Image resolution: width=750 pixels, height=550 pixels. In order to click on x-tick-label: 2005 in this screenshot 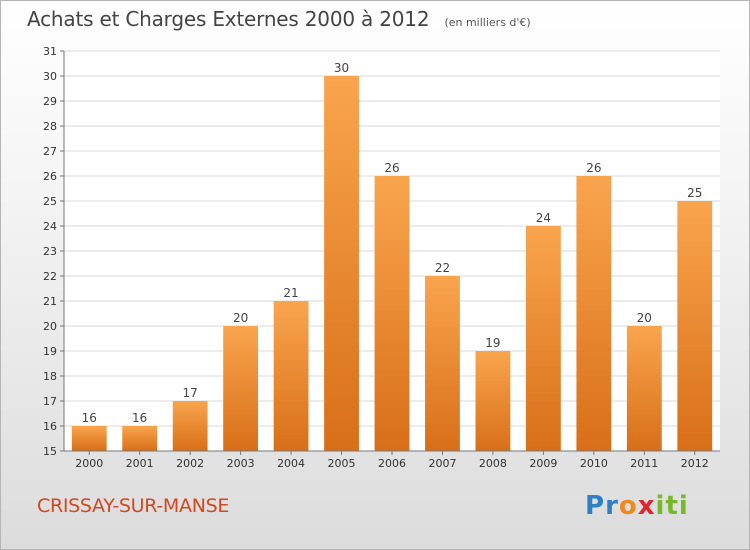, I will do `click(342, 463)`.